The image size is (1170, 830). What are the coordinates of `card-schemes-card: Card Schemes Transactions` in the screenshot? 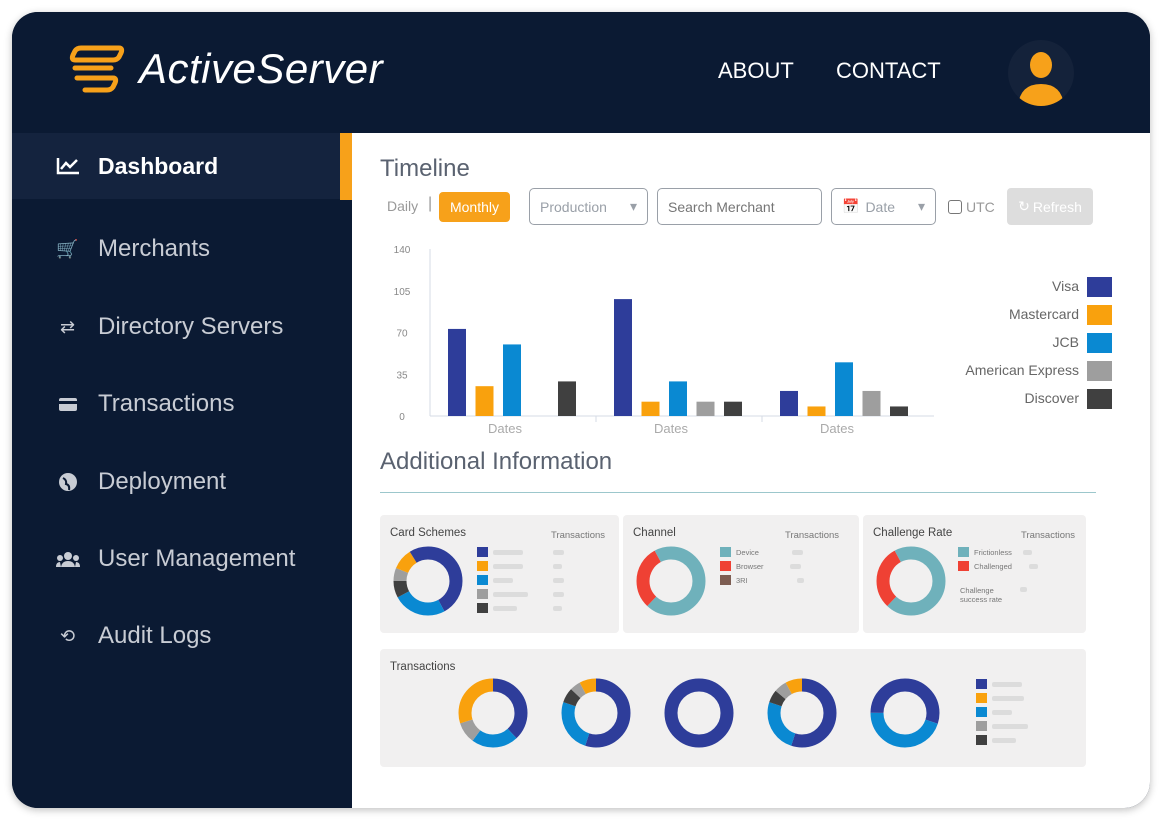 It's located at (499, 574).